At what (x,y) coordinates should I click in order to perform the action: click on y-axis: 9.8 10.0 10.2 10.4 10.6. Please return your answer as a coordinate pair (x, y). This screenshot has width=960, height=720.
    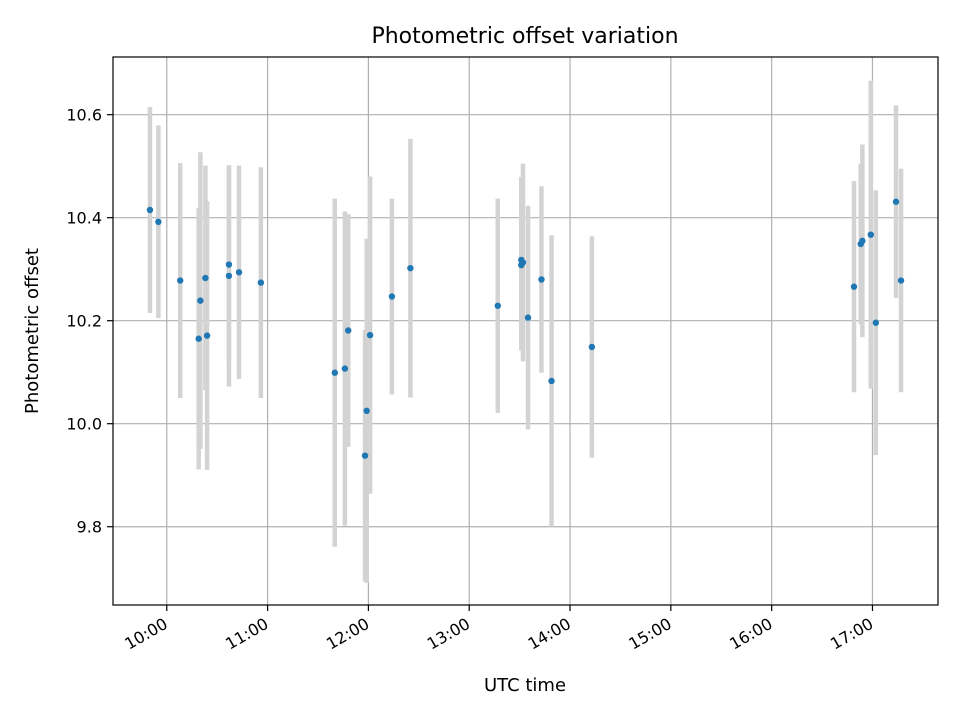
    Looking at the image, I should click on (89, 321).